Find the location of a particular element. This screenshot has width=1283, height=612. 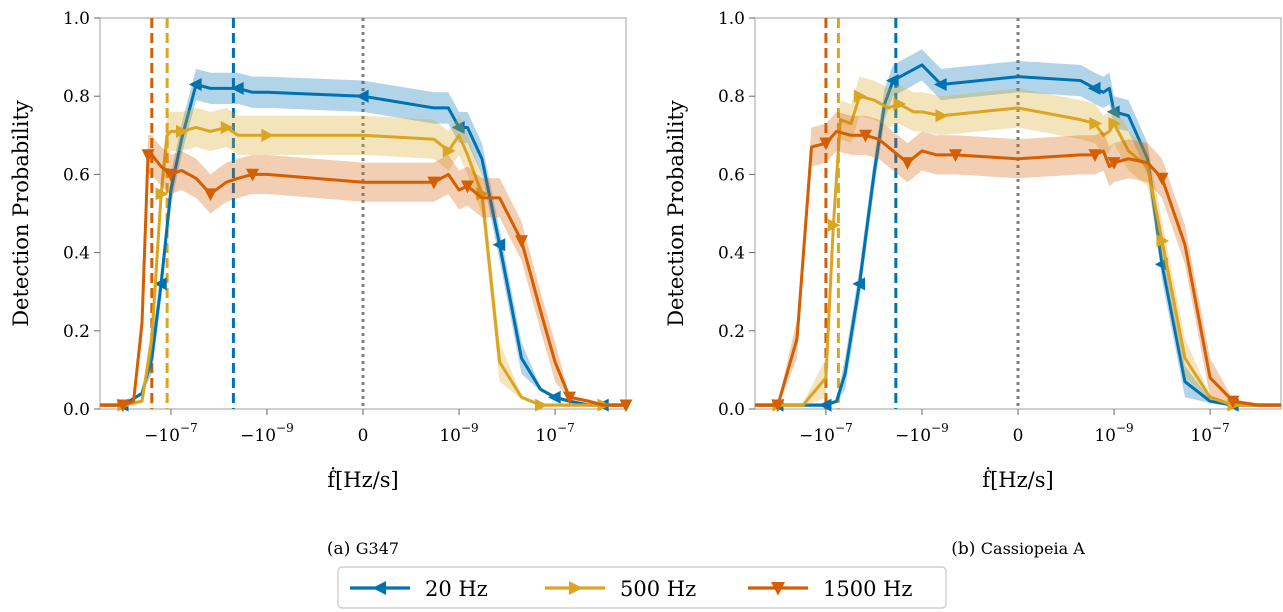

legend: 20 Hz 500 Hz 1500 Hz is located at coordinates (642, 587).